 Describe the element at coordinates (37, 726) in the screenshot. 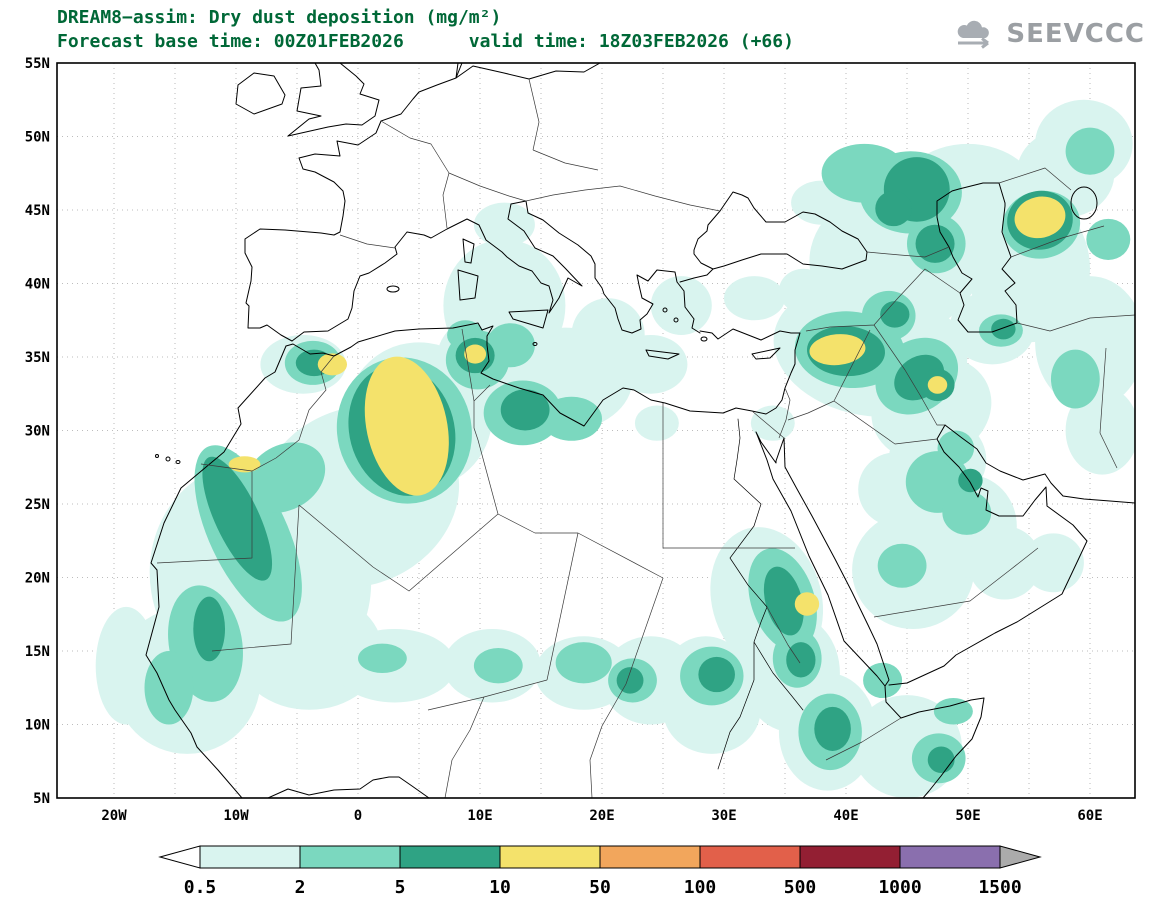

I see `lat-tick-label: 10N` at that location.